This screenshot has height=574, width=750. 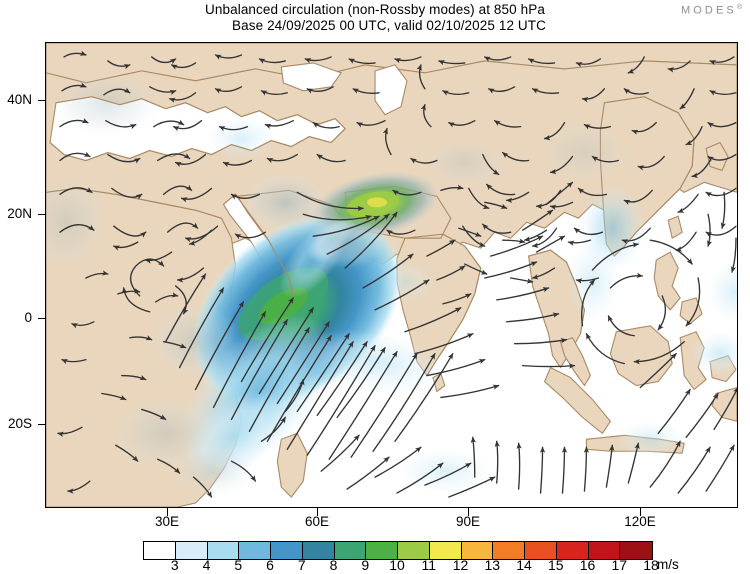 What do you see at coordinates (19, 213) in the screenshot?
I see `ytick-label-20n: 20N` at bounding box center [19, 213].